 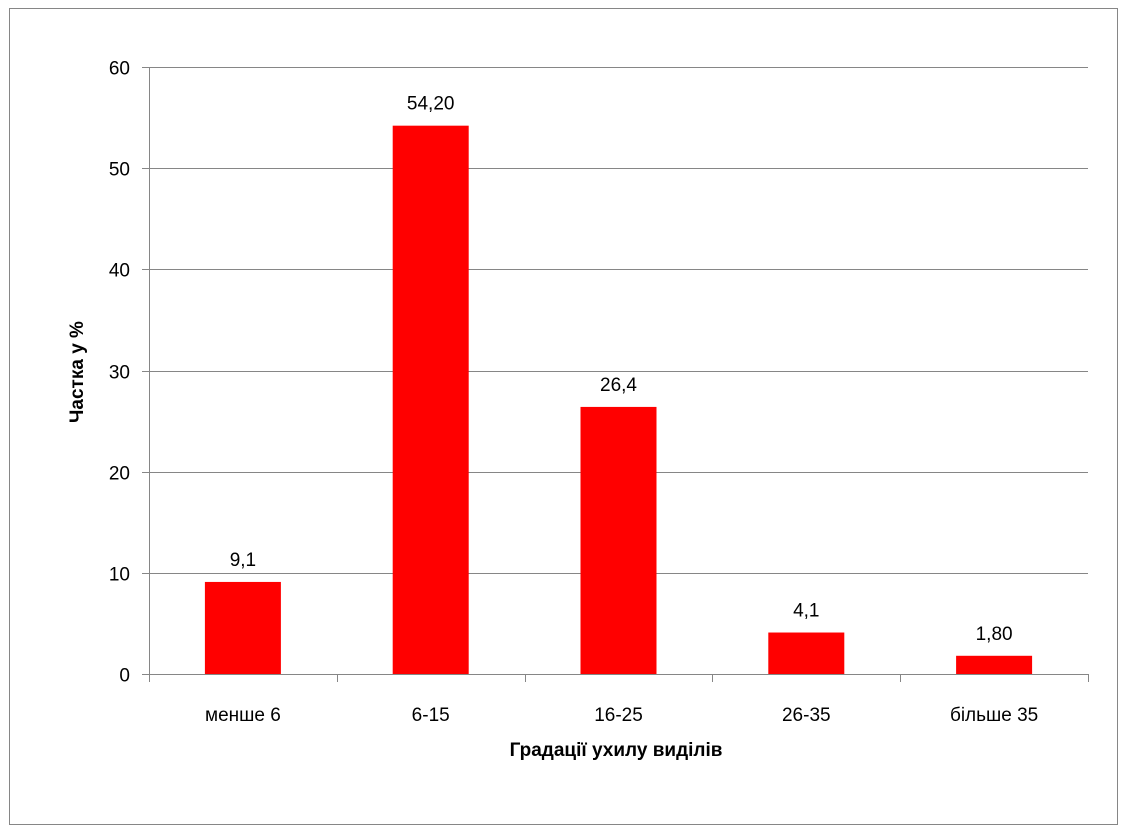 What do you see at coordinates (431, 104) in the screenshot?
I see `data-label: 54,20` at bounding box center [431, 104].